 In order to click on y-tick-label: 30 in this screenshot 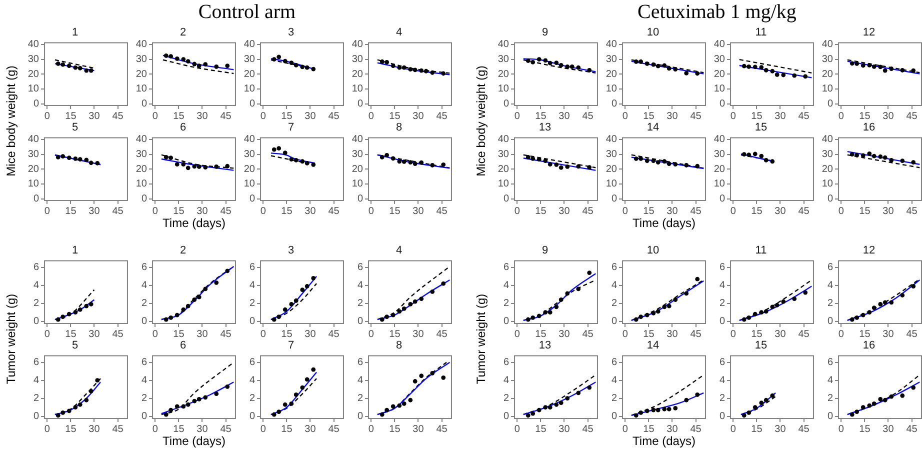, I will do `click(142, 154)`.